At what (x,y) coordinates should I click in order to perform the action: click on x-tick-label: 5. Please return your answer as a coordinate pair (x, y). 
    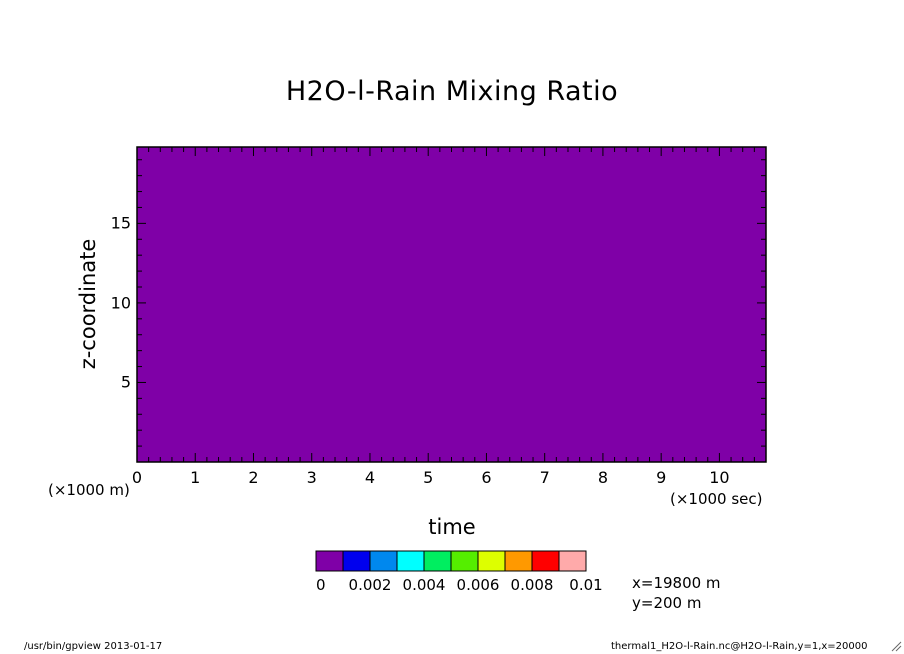
    Looking at the image, I should click on (428, 477).